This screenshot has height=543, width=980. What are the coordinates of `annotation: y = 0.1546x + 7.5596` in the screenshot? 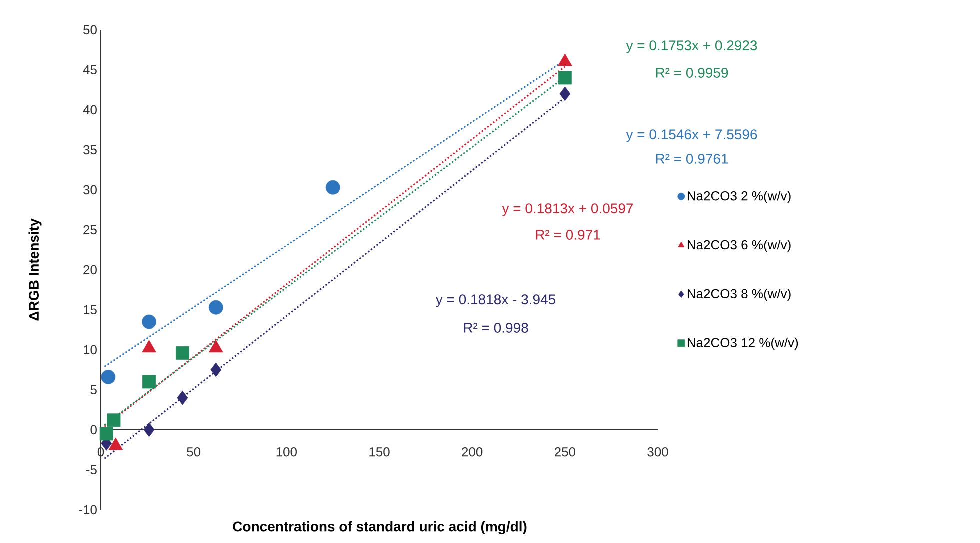 It's located at (692, 136).